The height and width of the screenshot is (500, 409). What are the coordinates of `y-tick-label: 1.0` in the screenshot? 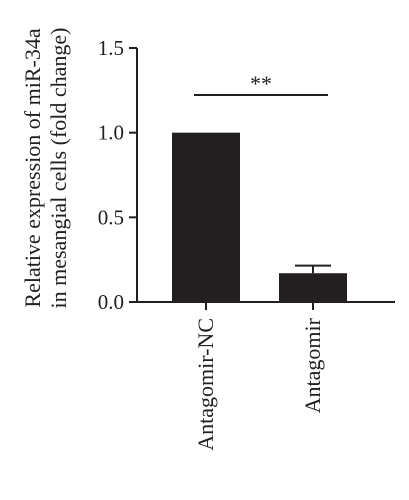 It's located at (111, 133).